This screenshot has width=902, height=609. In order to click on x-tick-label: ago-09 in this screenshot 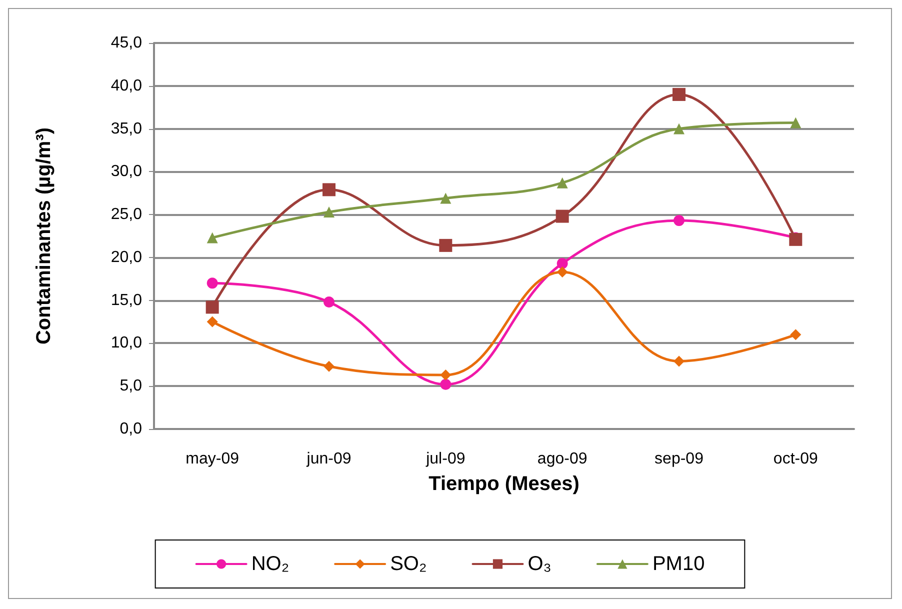, I will do `click(562, 459)`.